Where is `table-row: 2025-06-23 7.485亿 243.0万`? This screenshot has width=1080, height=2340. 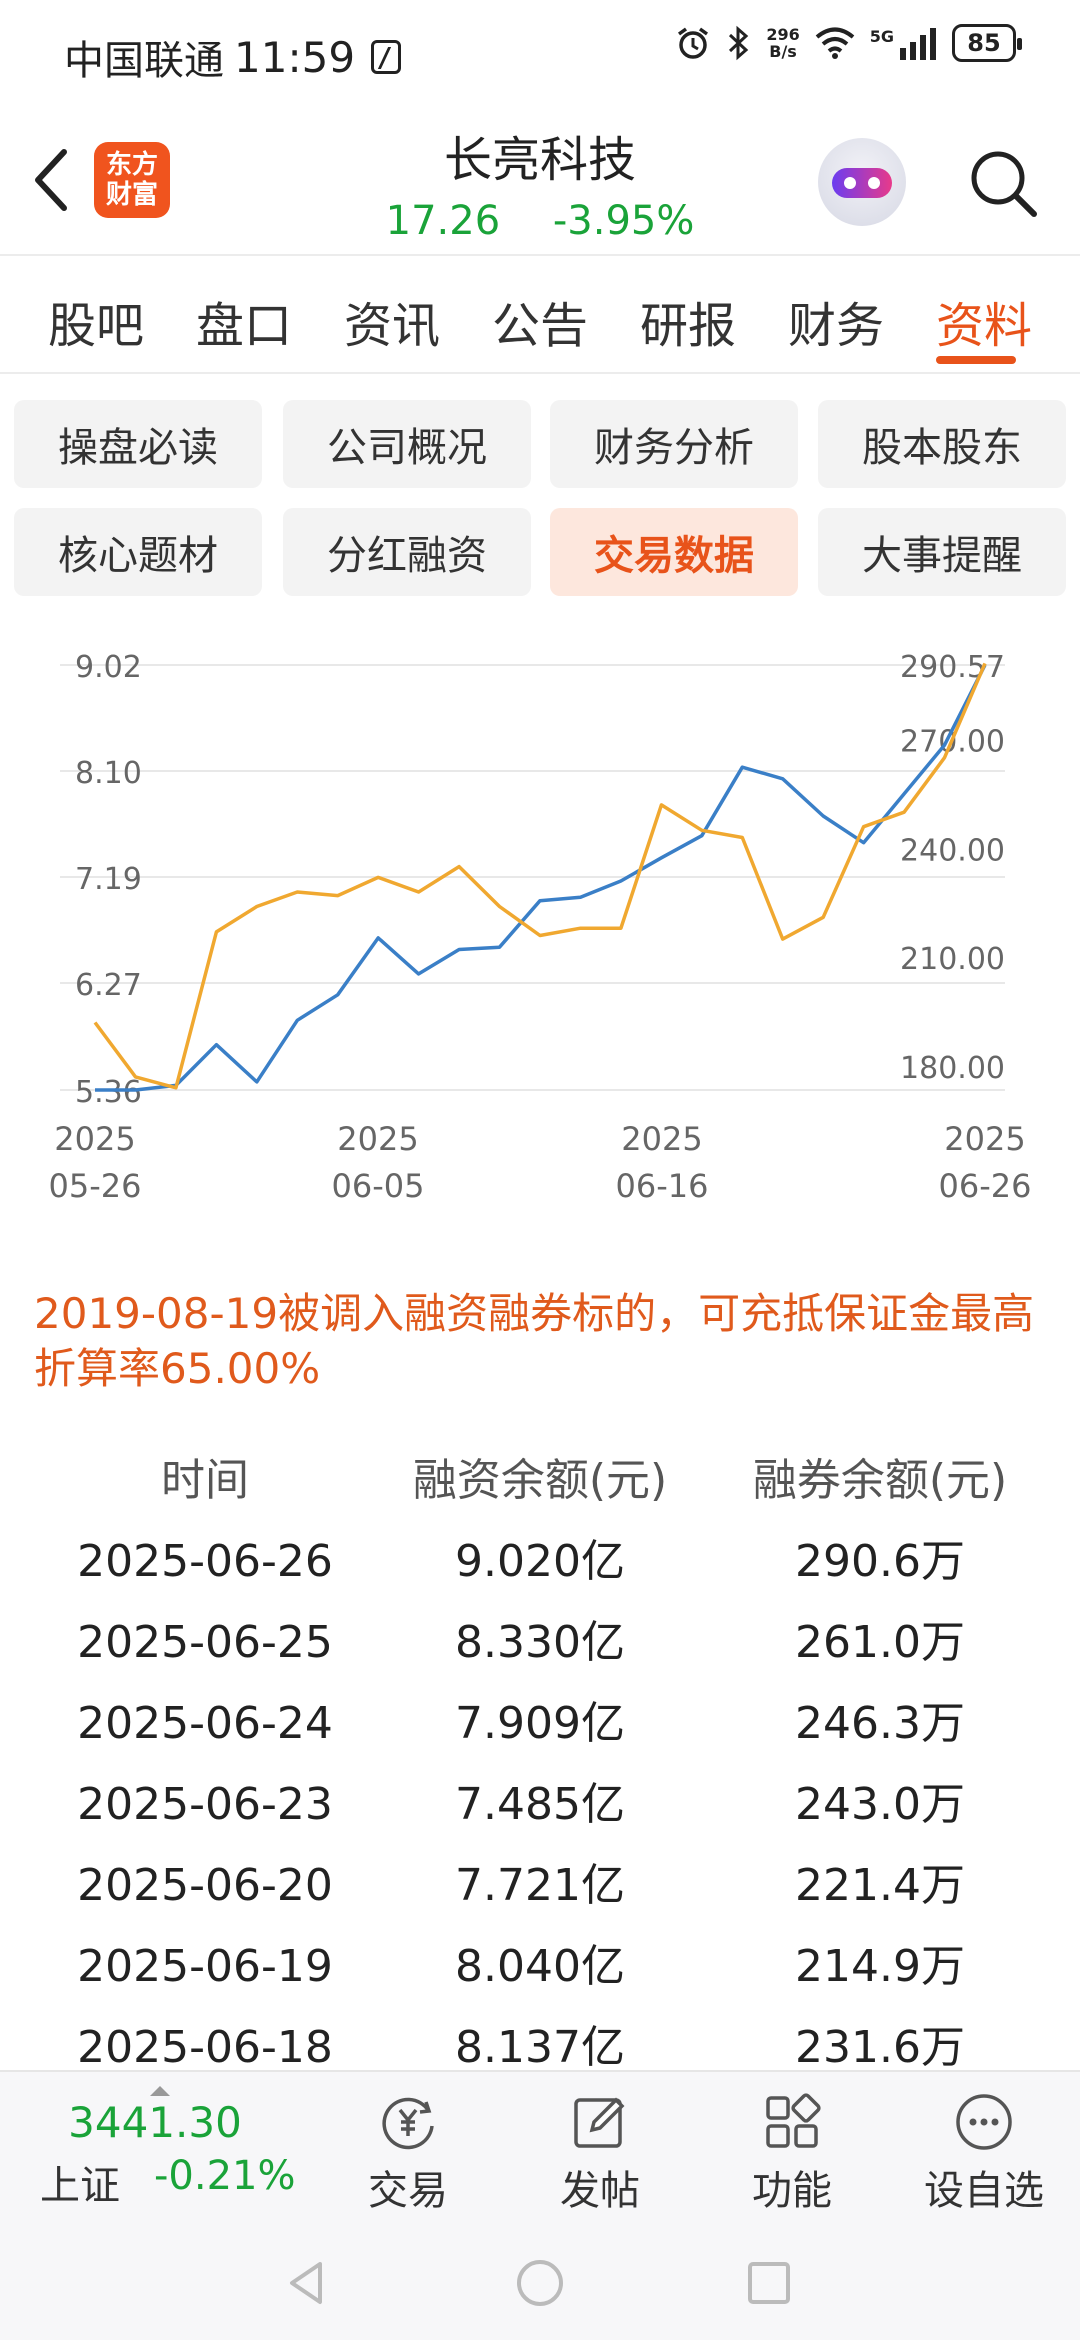 table-row: 2025-06-23 7.485亿 243.0万 is located at coordinates (540, 1804).